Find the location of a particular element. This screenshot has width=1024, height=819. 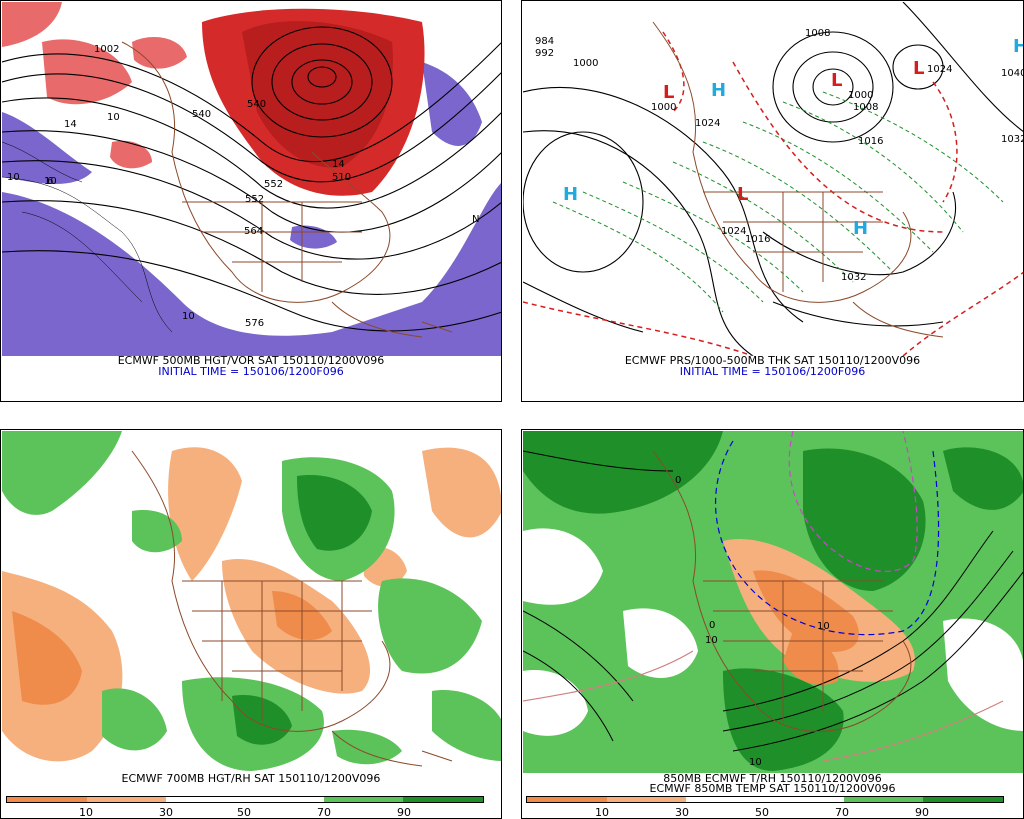

contour-label: 6 is located at coordinates (50, 181).